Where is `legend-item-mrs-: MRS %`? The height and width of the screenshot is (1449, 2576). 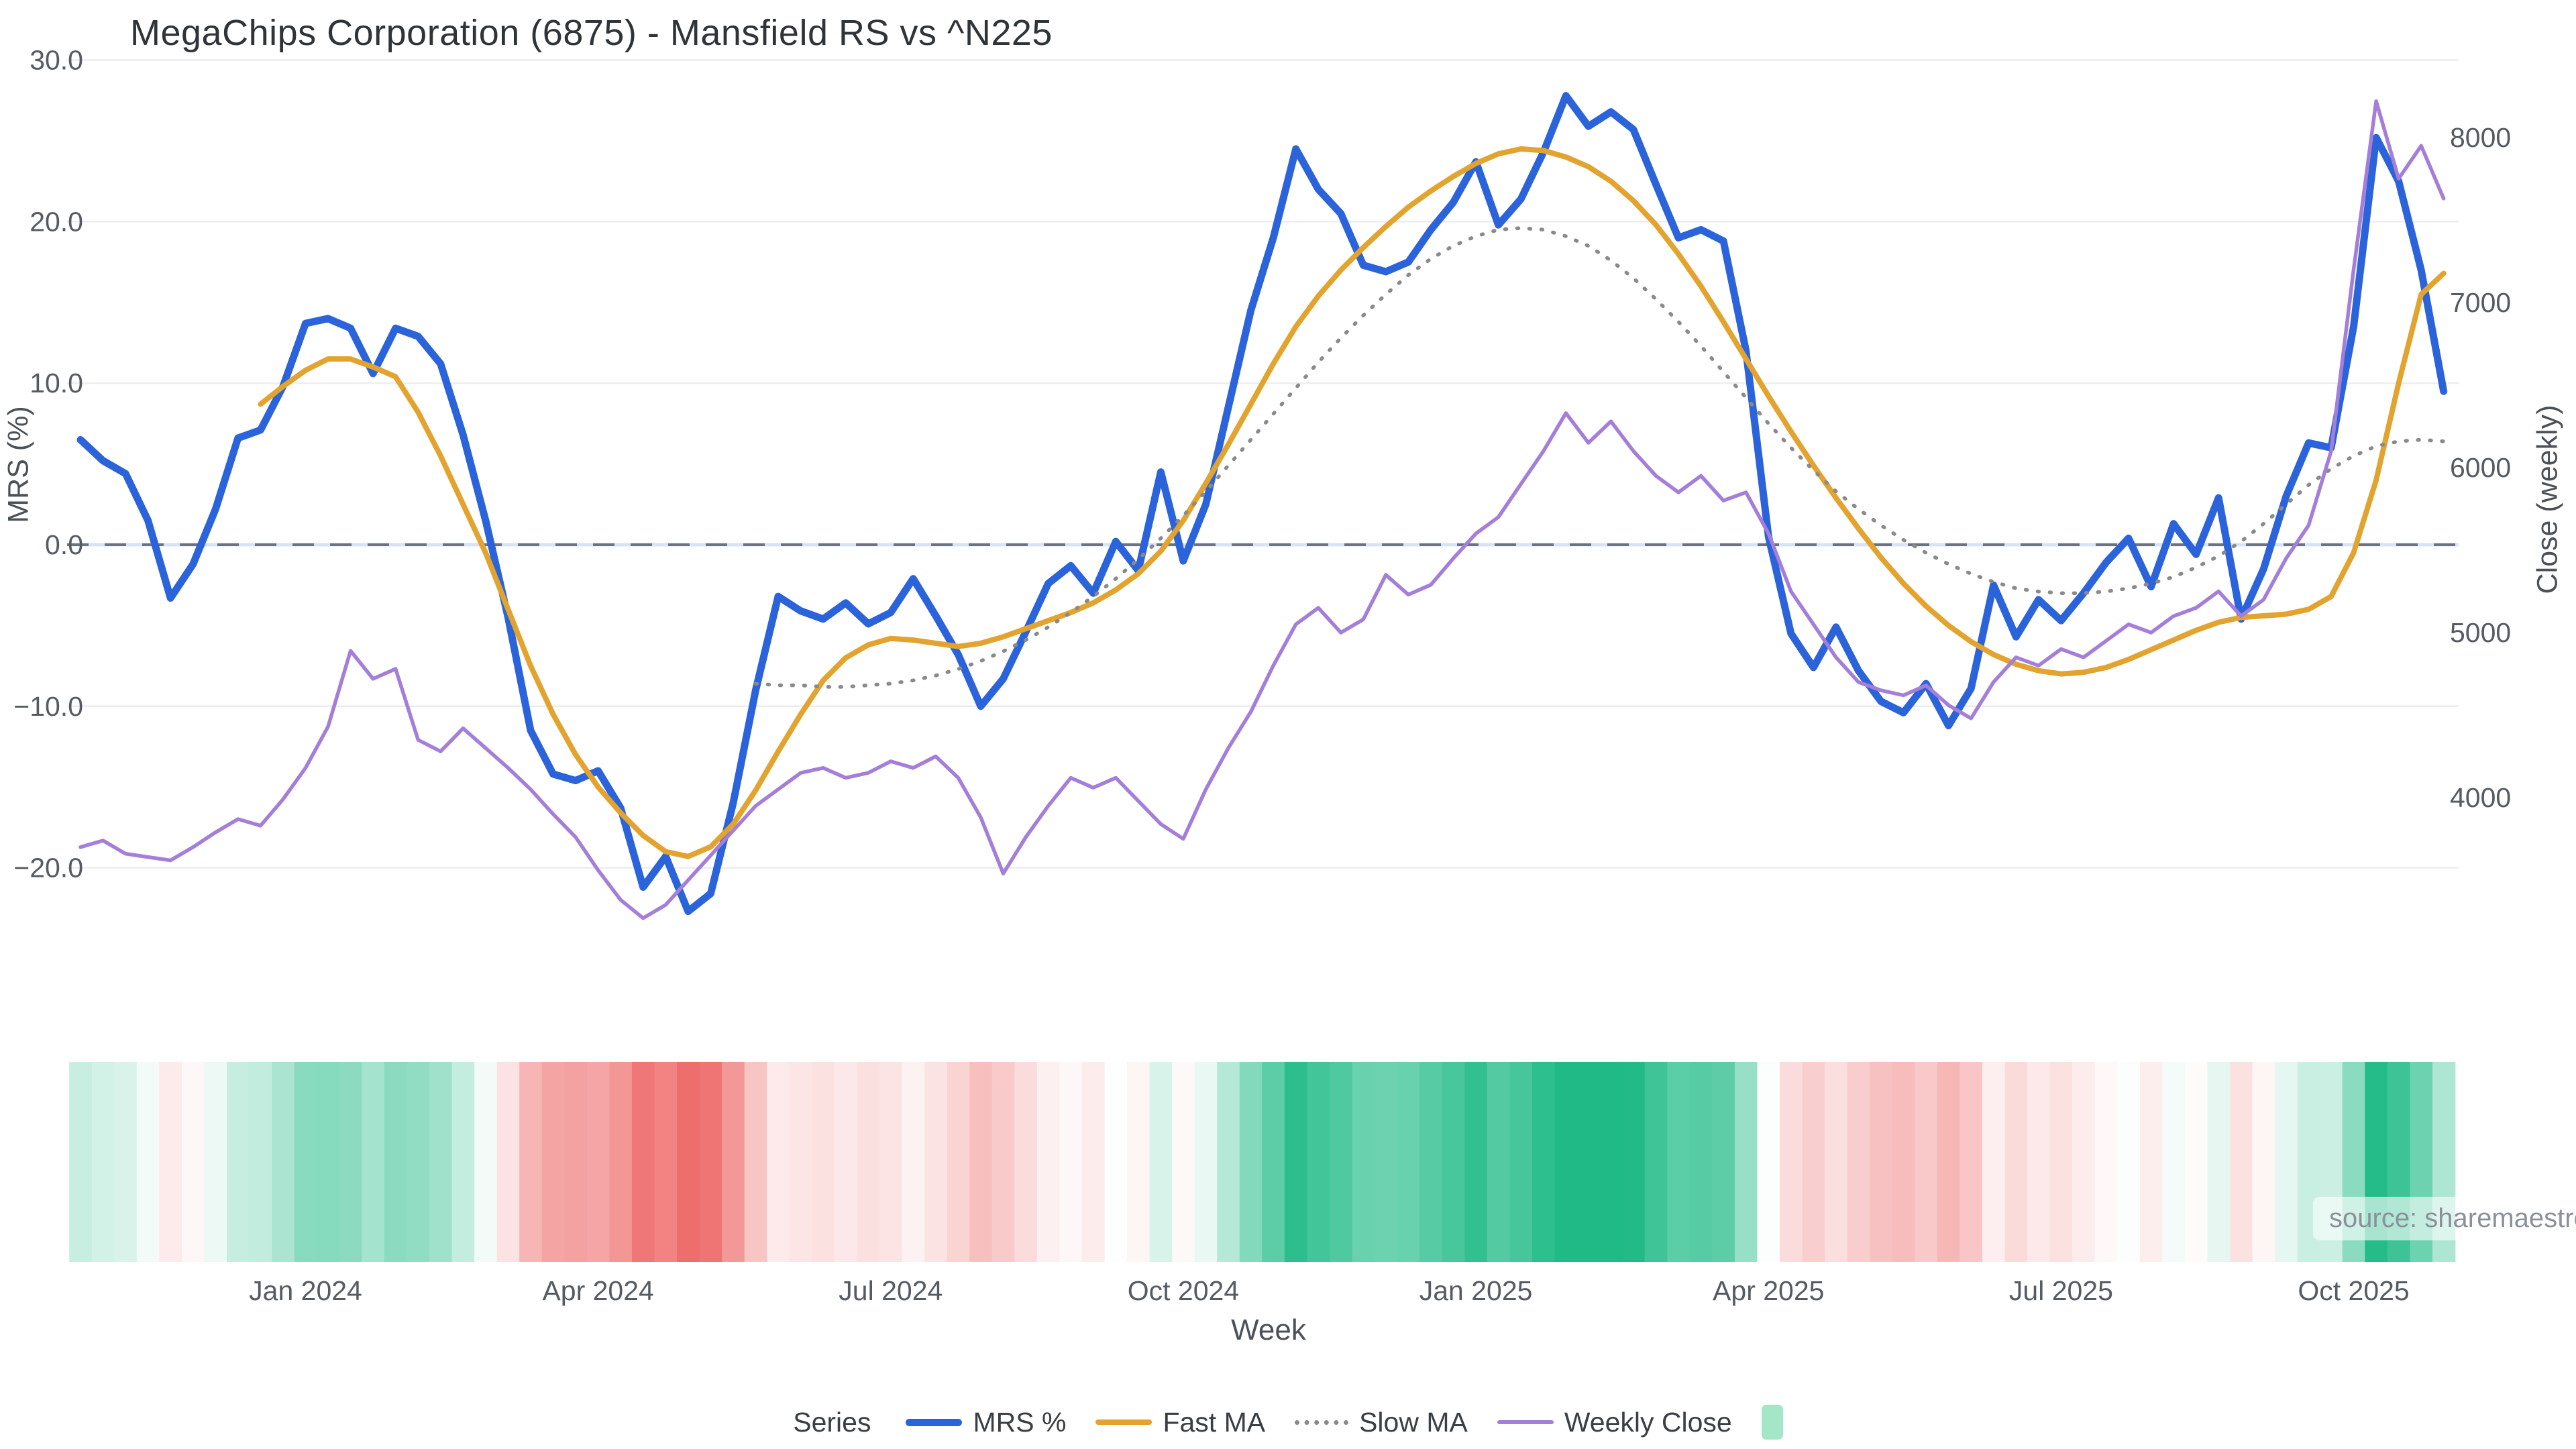 legend-item-mrs-: MRS % is located at coordinates (986, 1422).